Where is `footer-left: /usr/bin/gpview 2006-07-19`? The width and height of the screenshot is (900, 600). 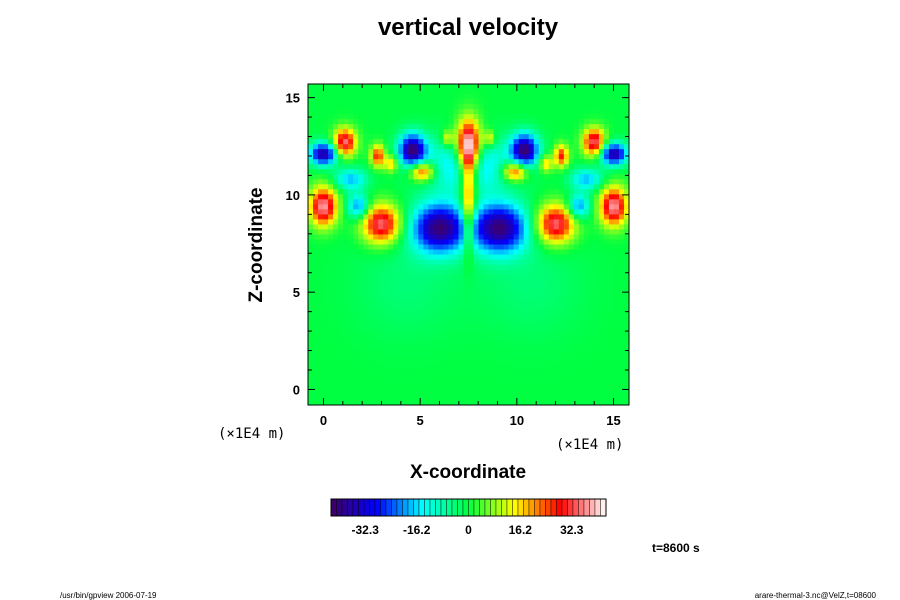 footer-left: /usr/bin/gpview 2006-07-19 is located at coordinates (108, 595).